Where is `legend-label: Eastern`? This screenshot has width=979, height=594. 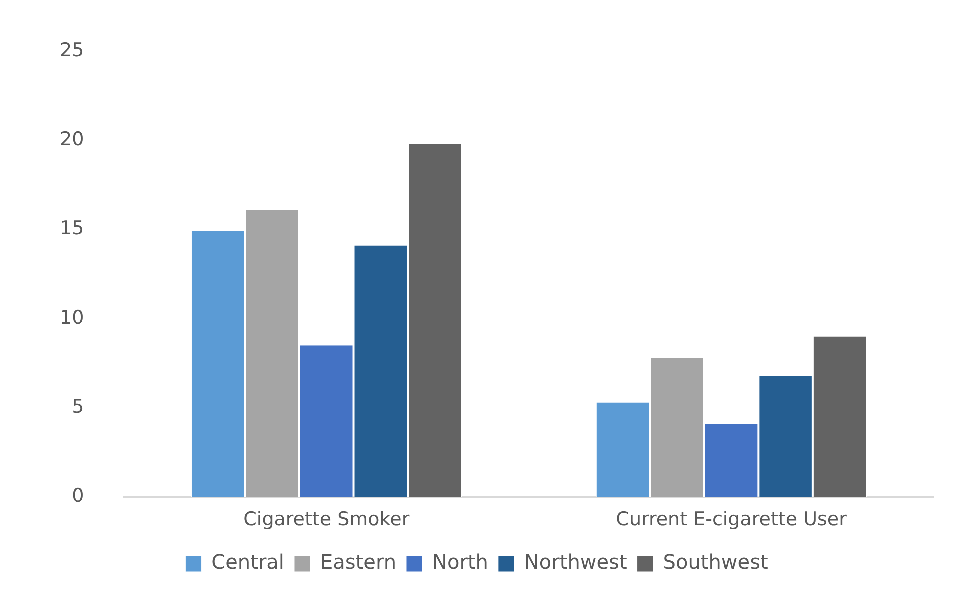
legend-label: Eastern is located at coordinates (358, 562).